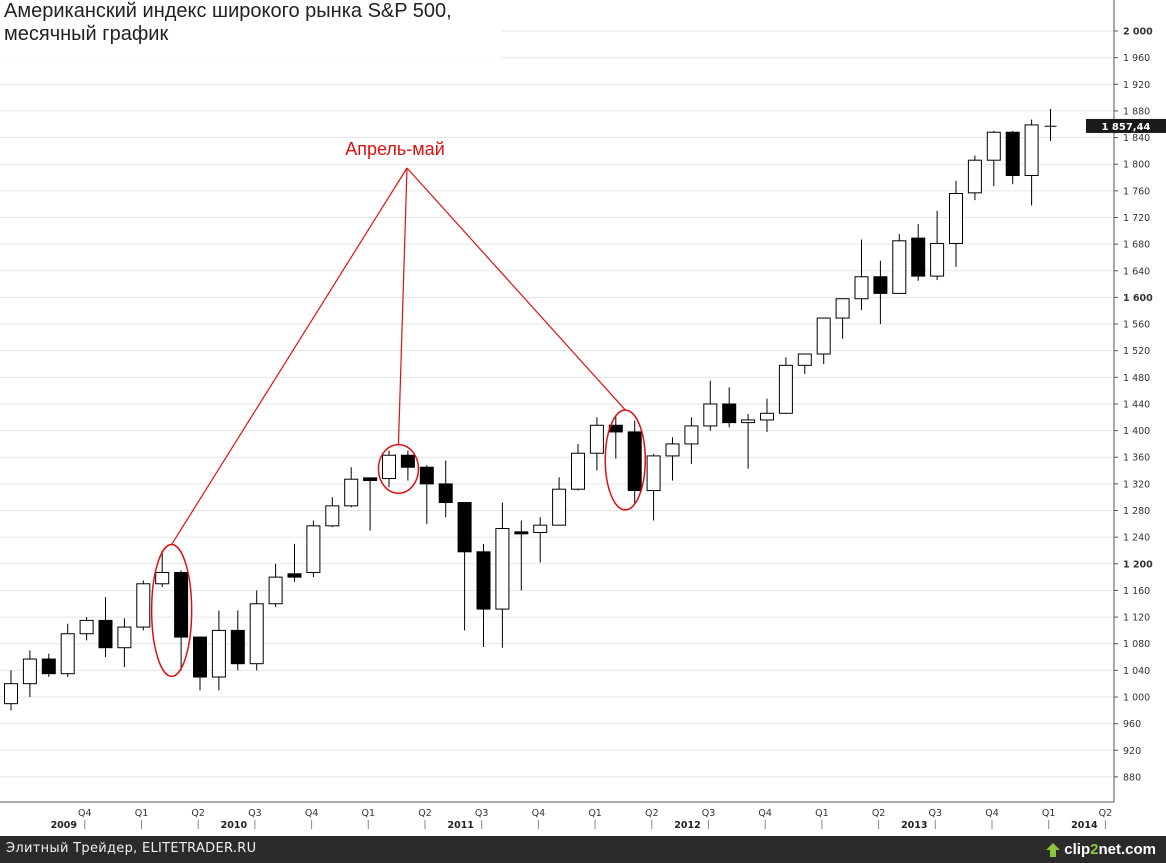 The image size is (1166, 863). Describe the element at coordinates (1138, 32) in the screenshot. I see `y-tick-label: 2 000` at that location.